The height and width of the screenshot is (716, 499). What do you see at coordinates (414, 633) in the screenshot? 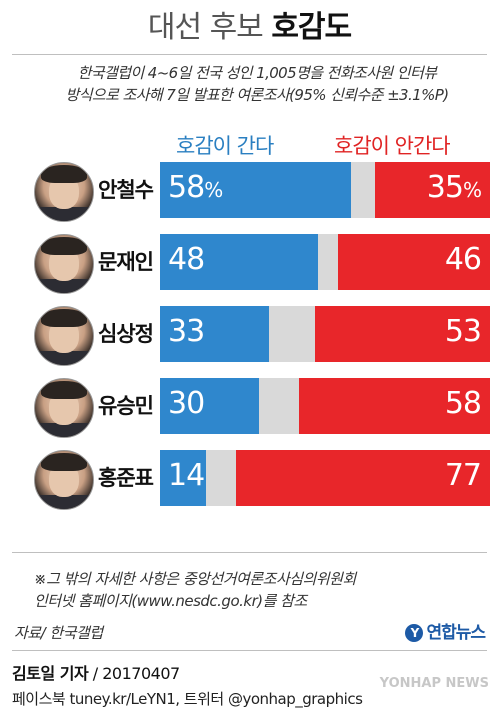
I see `yonhap-logo-icon: Y` at bounding box center [414, 633].